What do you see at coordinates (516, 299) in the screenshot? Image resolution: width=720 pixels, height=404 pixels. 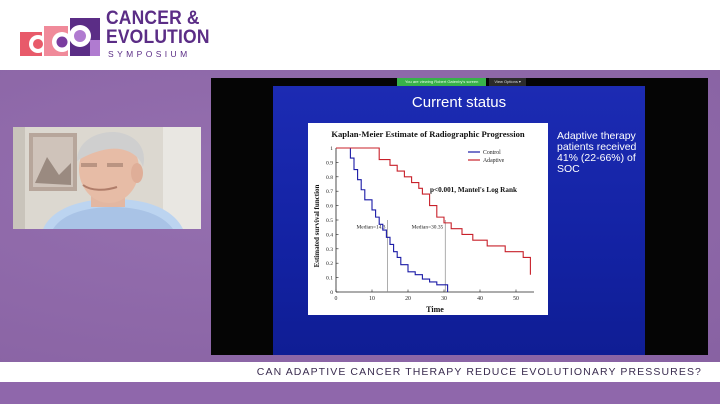 I see `x-tick-label: 50` at bounding box center [516, 299].